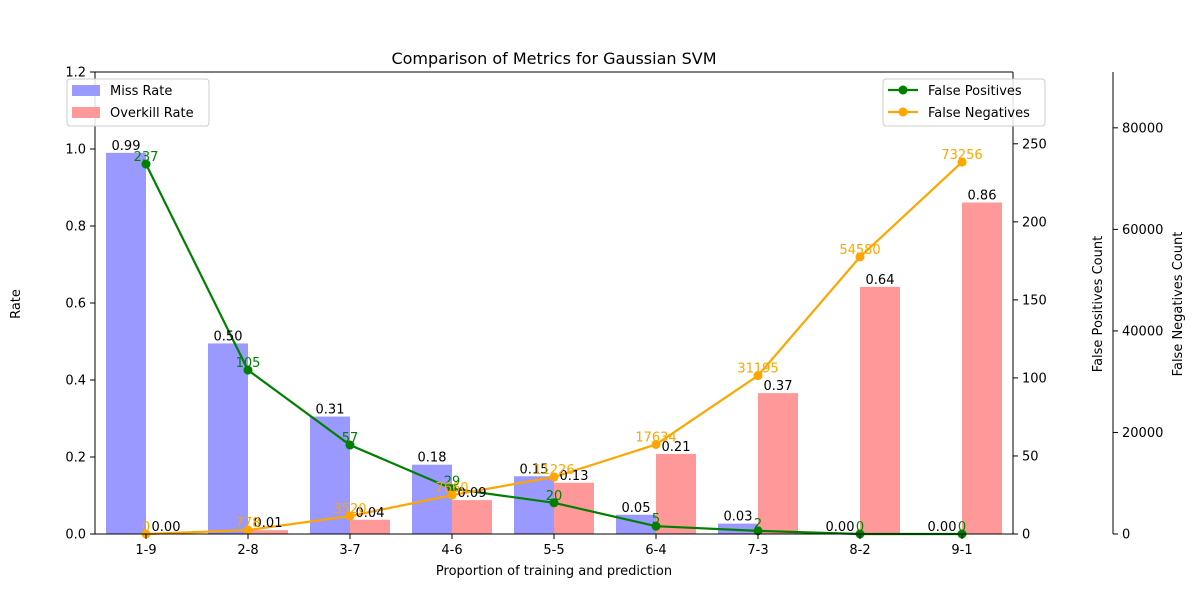 Image resolution: width=1200 pixels, height=600 pixels. Describe the element at coordinates (1034, 144) in the screenshot. I see `y2-tick-label: 250` at that location.